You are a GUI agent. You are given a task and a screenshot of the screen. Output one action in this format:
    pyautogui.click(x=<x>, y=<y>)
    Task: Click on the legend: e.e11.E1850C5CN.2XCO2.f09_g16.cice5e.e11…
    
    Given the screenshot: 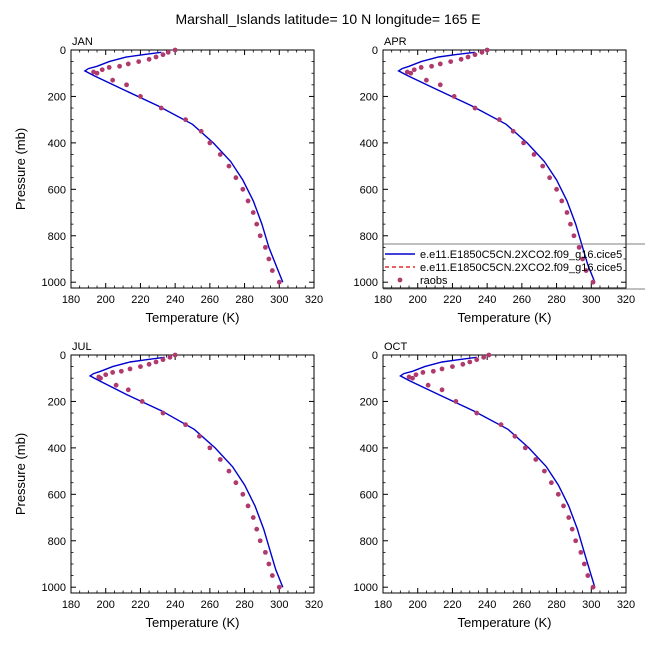 What is the action you would take?
    pyautogui.click(x=514, y=266)
    